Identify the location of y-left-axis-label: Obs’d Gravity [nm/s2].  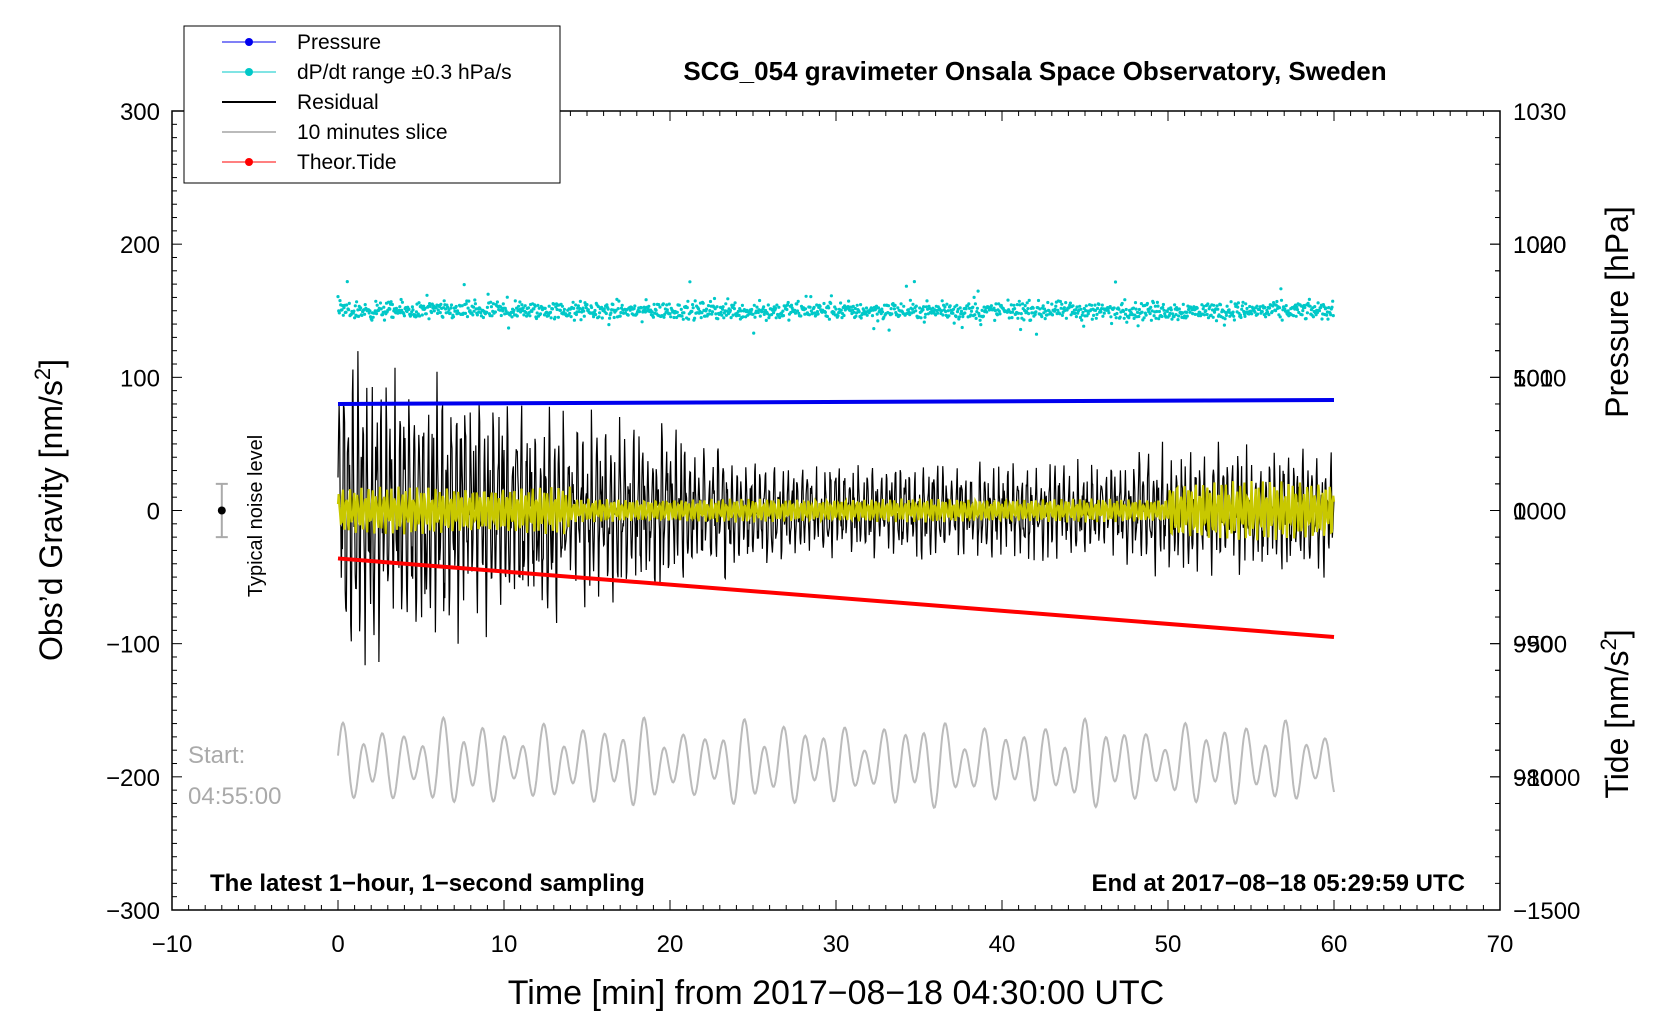
(50, 510).